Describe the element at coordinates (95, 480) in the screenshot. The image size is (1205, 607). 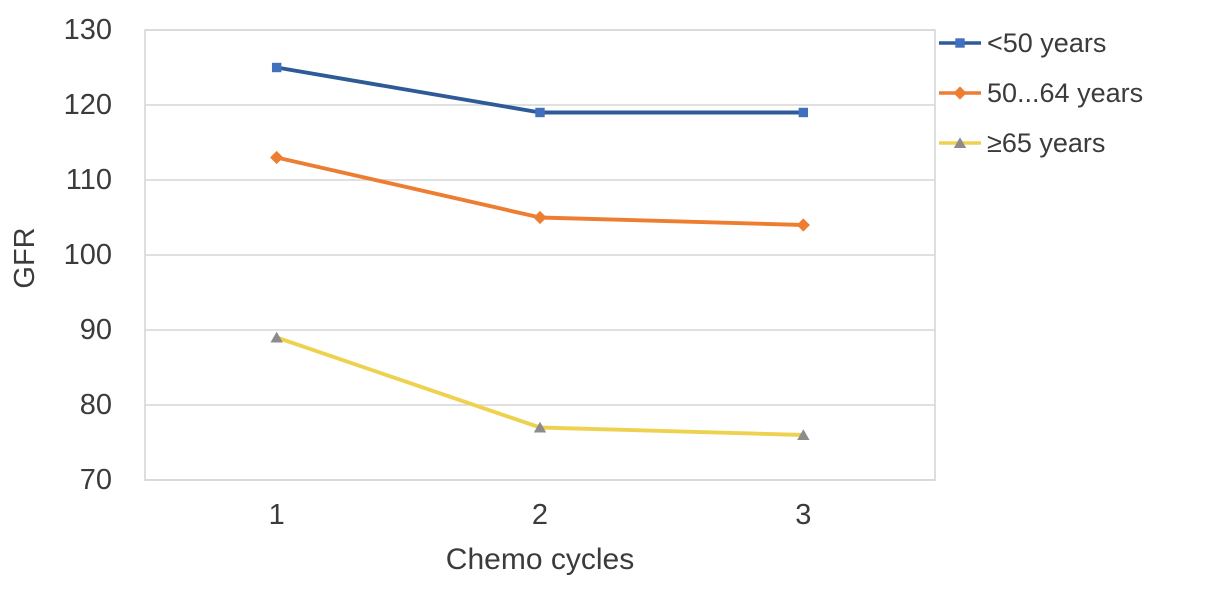
I see `y-tick-label: 70` at that location.